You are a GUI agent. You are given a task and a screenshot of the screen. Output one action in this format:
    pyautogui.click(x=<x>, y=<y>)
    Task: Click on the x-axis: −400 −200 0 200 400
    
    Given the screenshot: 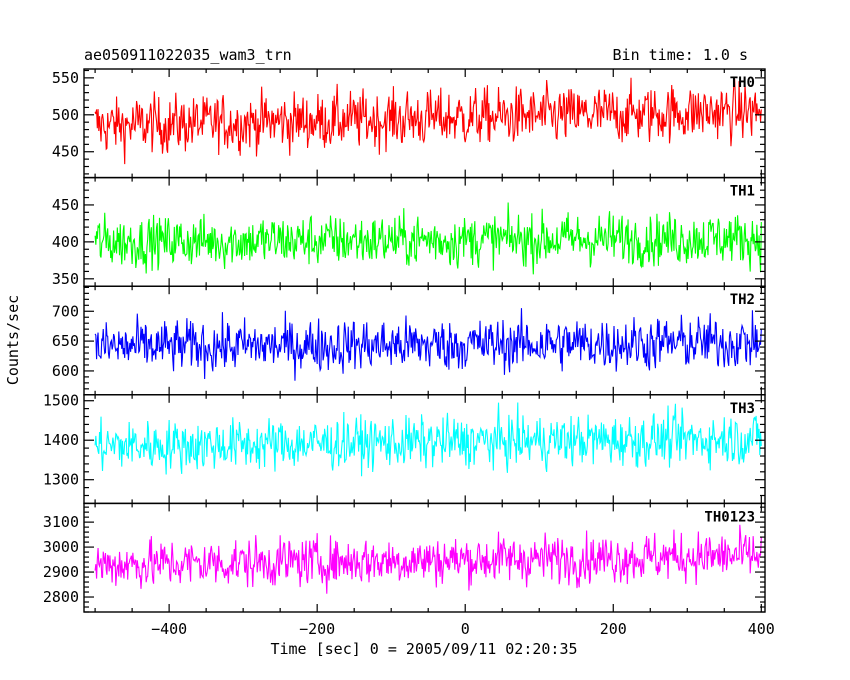 What is the action you would take?
    pyautogui.click(x=463, y=629)
    